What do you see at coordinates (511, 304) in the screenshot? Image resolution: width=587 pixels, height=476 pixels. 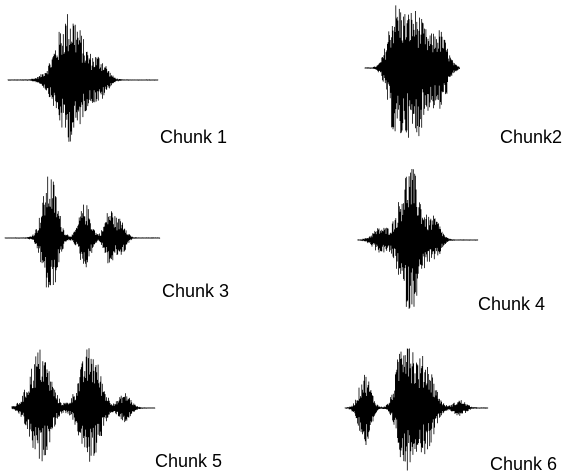 I see `chunk-label: Chunk 4` at bounding box center [511, 304].